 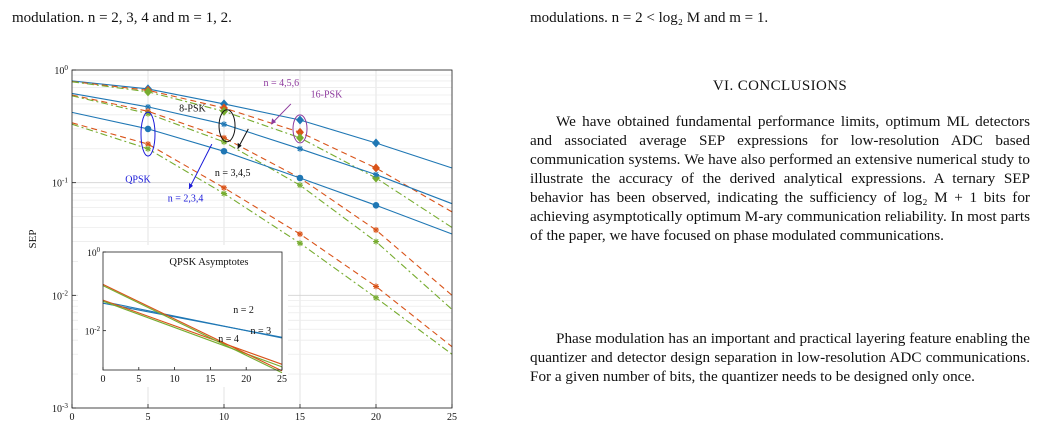 What do you see at coordinates (60, 183) in the screenshot?
I see `y-tick-label: 10⁻¹` at bounding box center [60, 183].